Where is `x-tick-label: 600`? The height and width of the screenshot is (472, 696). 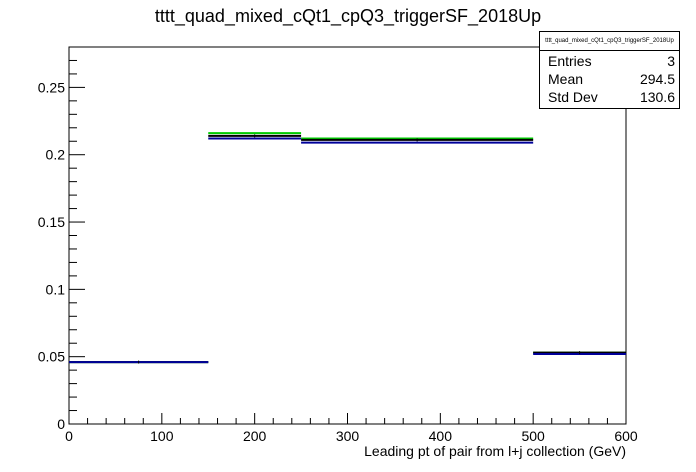
x-tick-label: 600 is located at coordinates (626, 436).